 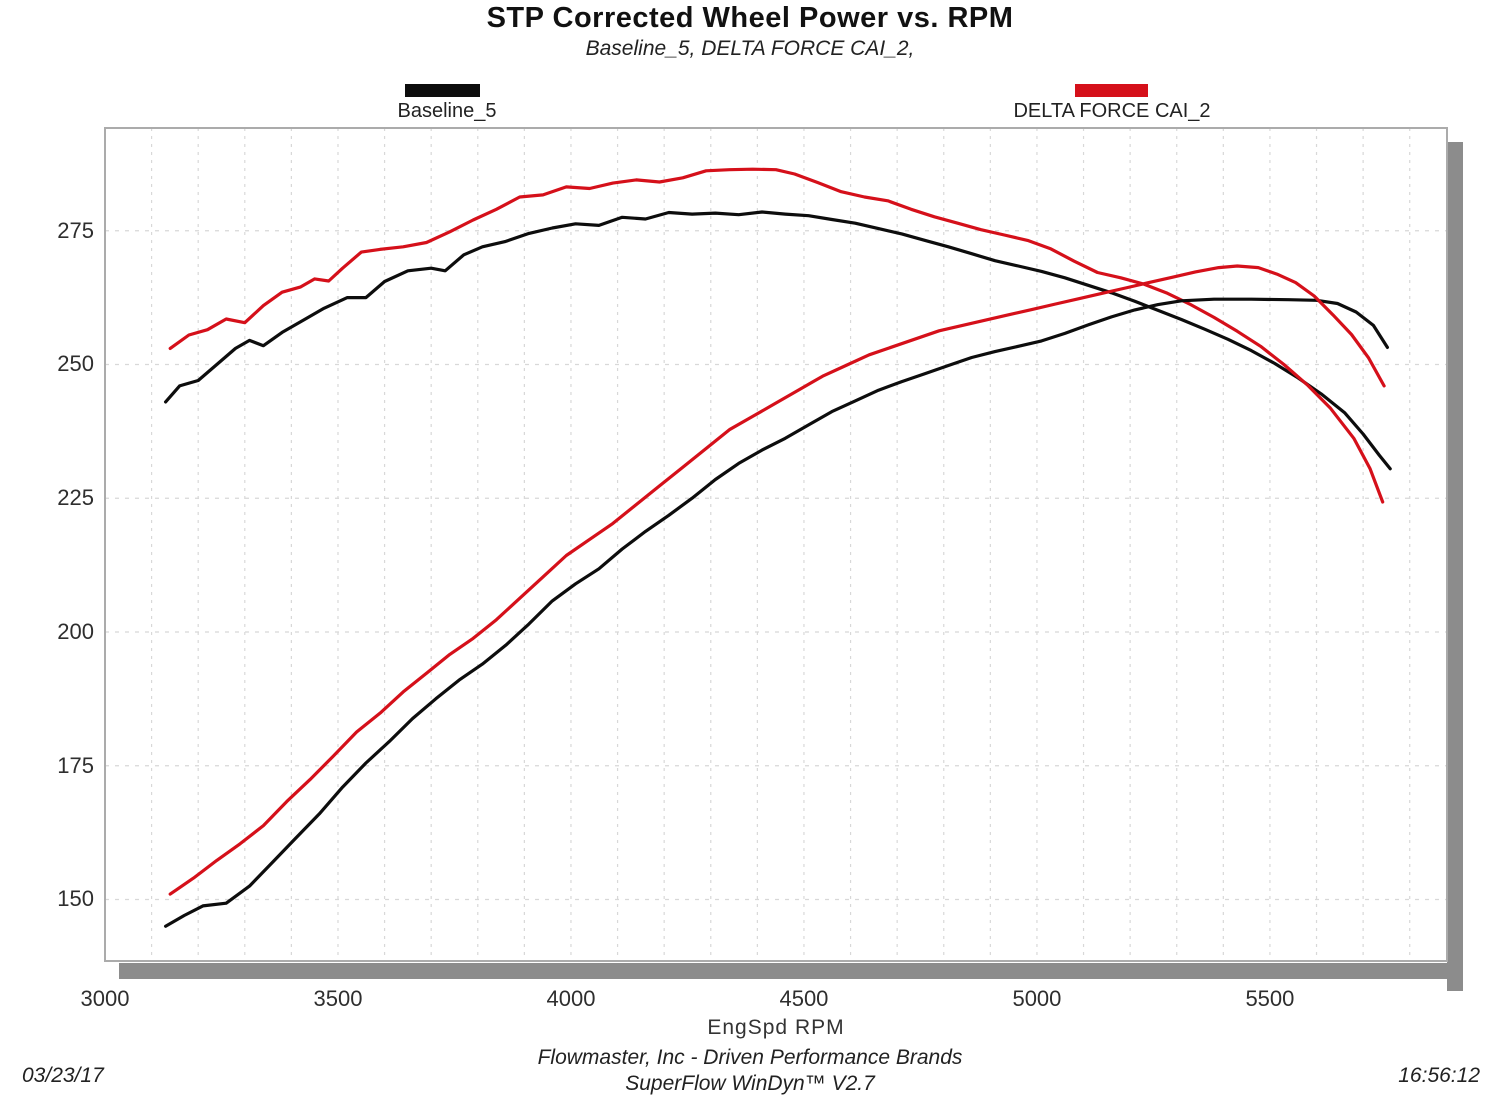 What do you see at coordinates (338, 998) in the screenshot?
I see `x-tick-label: 3500` at bounding box center [338, 998].